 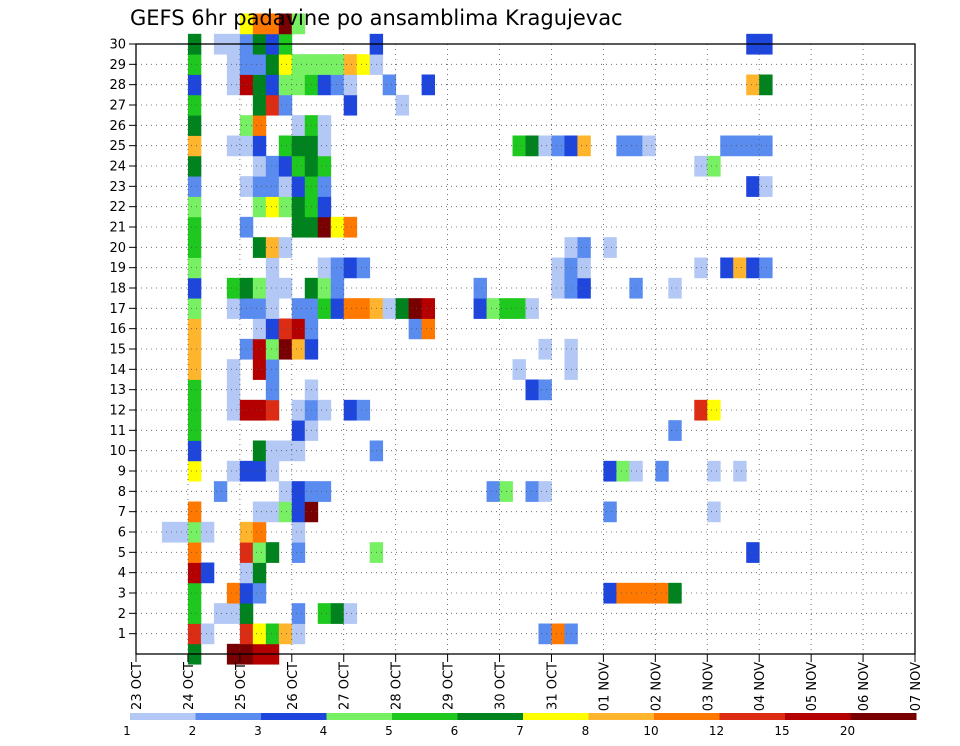 What do you see at coordinates (117, 106) in the screenshot?
I see `y-tick-label: 27` at bounding box center [117, 106].